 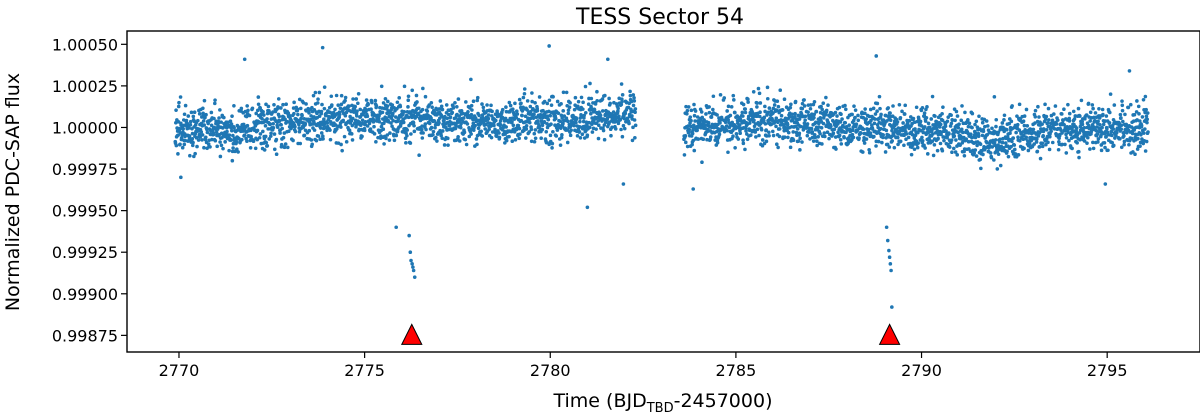 What do you see at coordinates (550, 370) in the screenshot?
I see `x-tick-label: 2780` at bounding box center [550, 370].